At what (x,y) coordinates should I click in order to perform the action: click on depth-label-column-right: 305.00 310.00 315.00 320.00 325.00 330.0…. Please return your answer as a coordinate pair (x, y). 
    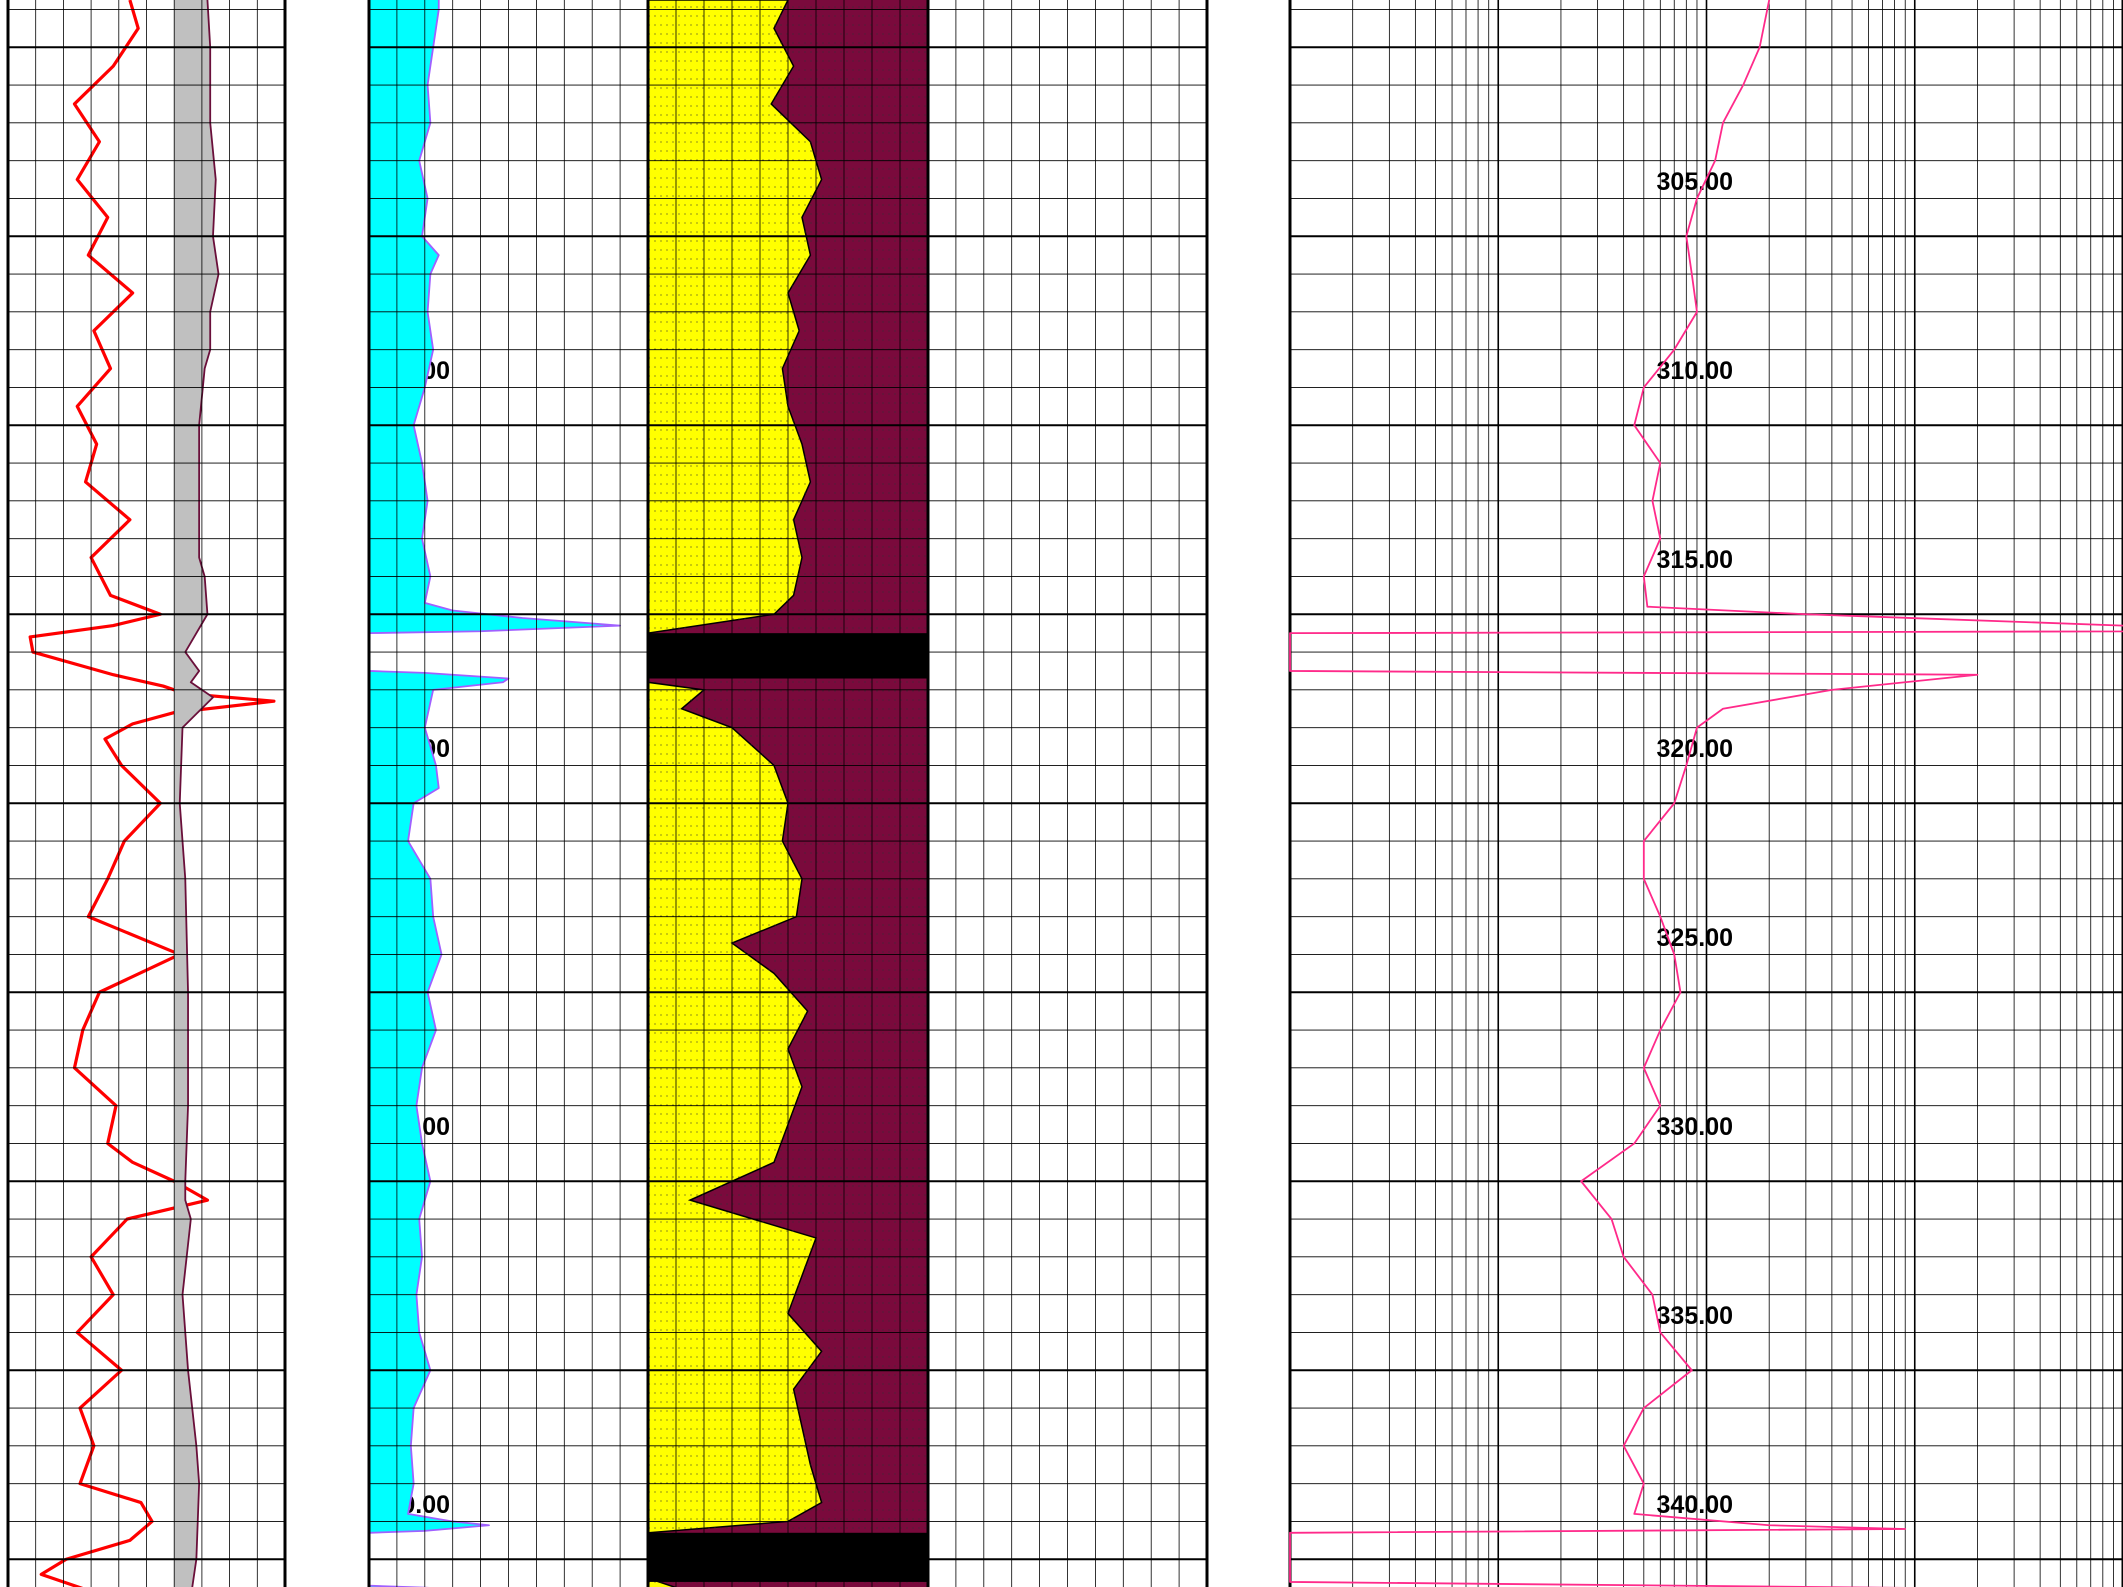
    Looking at the image, I should click on (1695, 843).